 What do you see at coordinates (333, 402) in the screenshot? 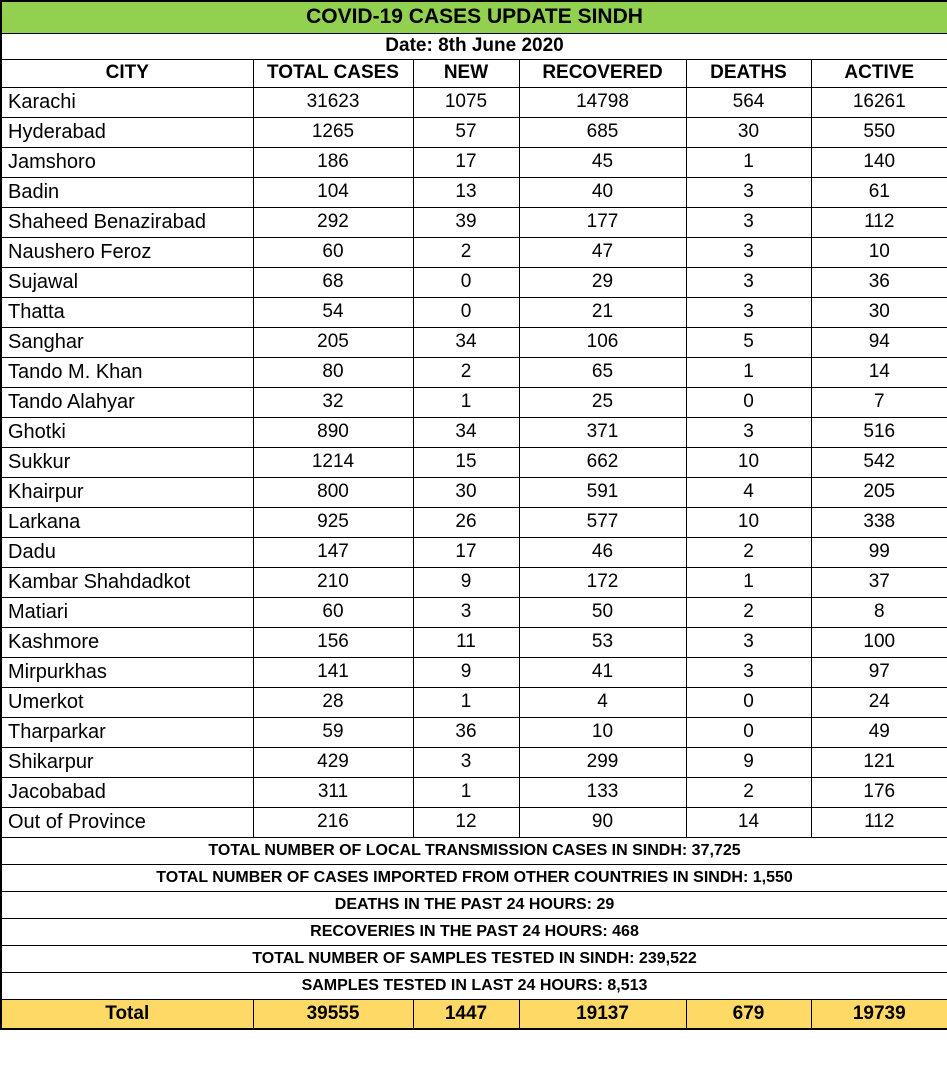
I see `total-cases-cell: 32` at bounding box center [333, 402].